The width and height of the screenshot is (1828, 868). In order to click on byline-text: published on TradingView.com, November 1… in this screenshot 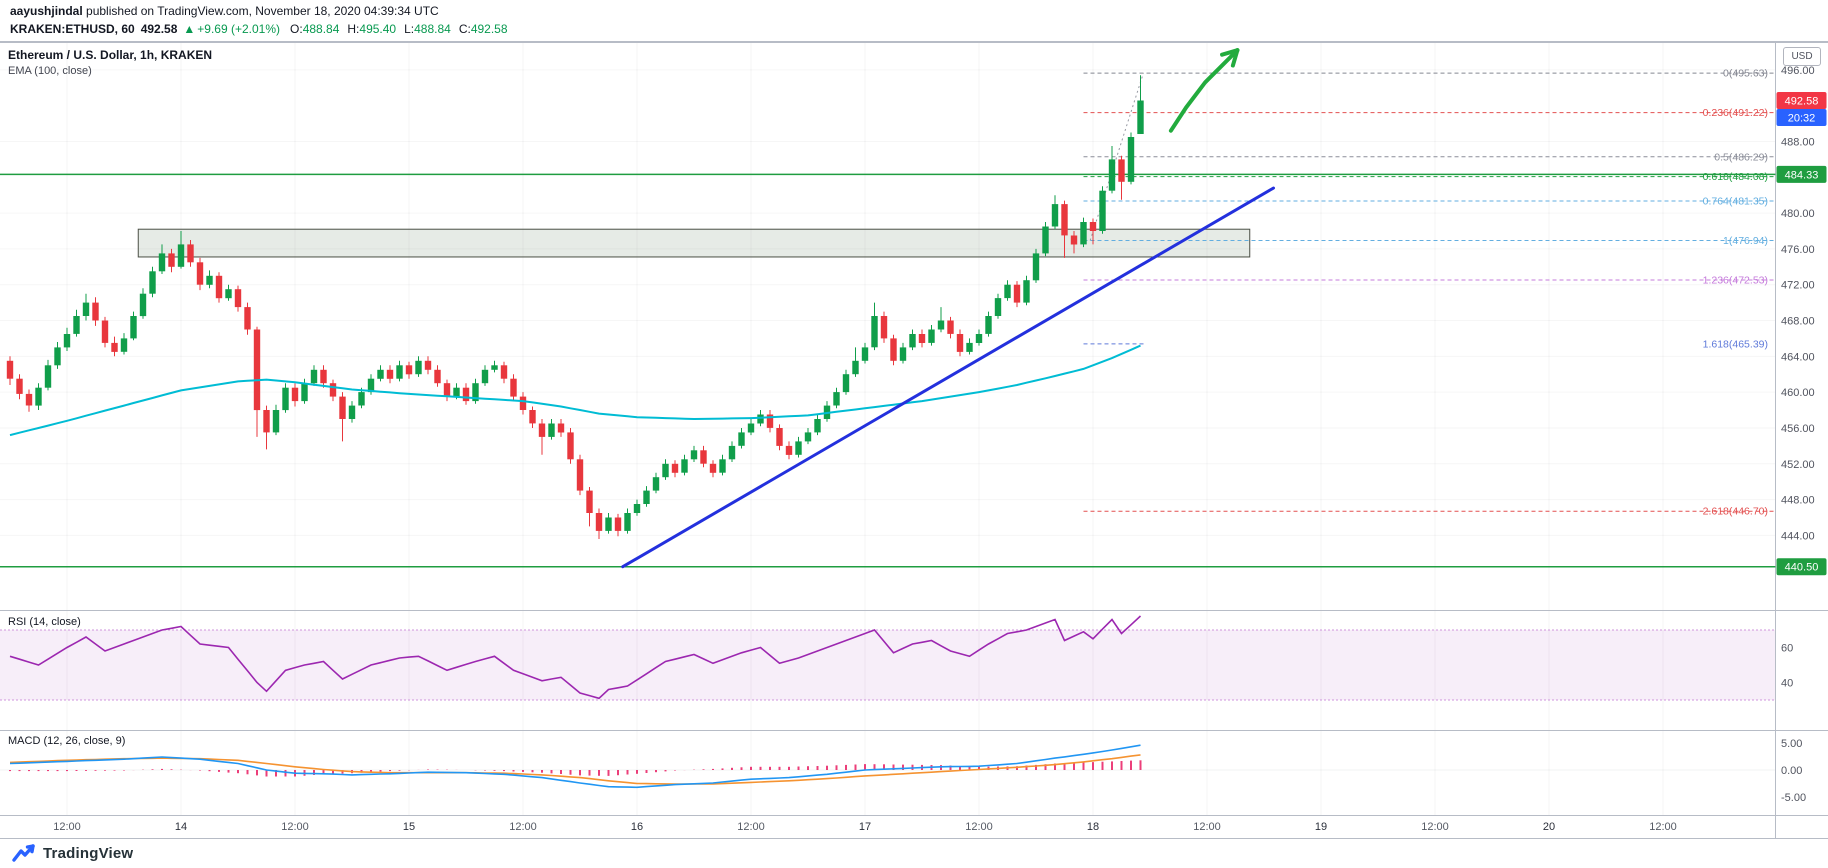, I will do `click(260, 11)`.